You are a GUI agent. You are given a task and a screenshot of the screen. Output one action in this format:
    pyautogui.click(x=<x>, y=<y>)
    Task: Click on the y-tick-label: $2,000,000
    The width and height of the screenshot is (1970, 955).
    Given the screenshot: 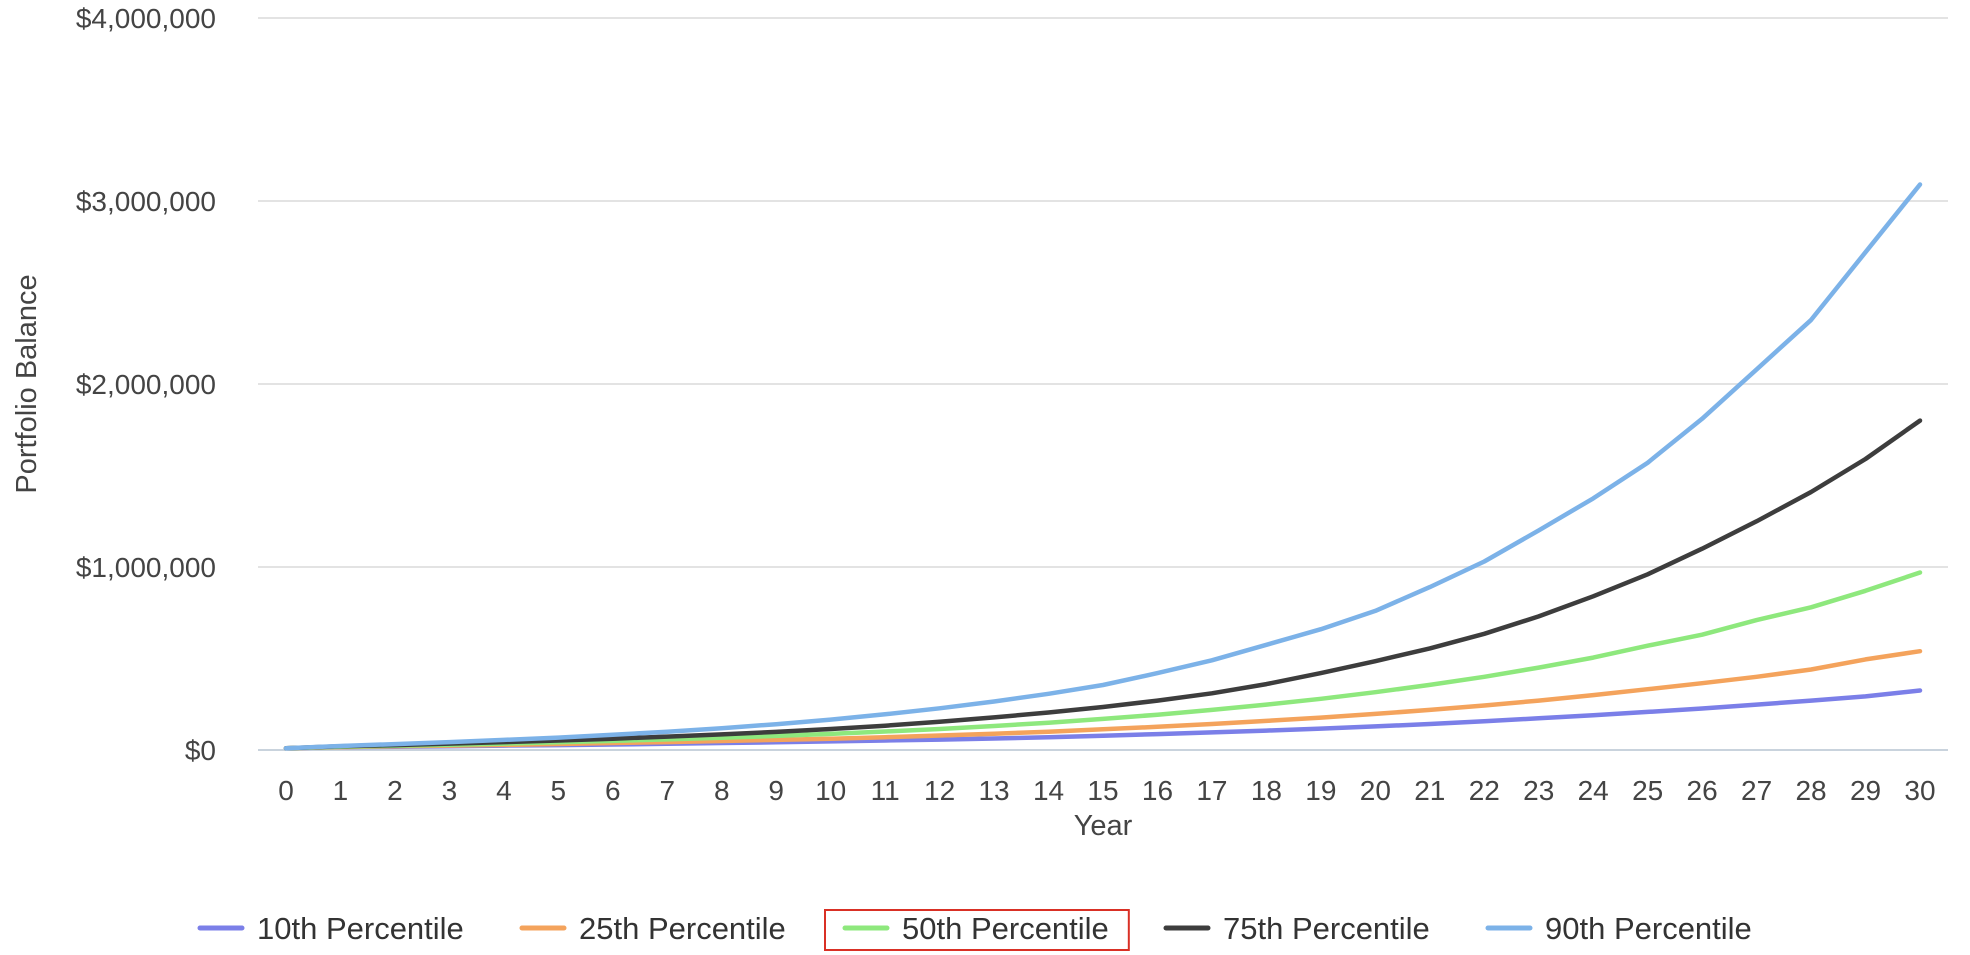 What is the action you would take?
    pyautogui.click(x=146, y=384)
    